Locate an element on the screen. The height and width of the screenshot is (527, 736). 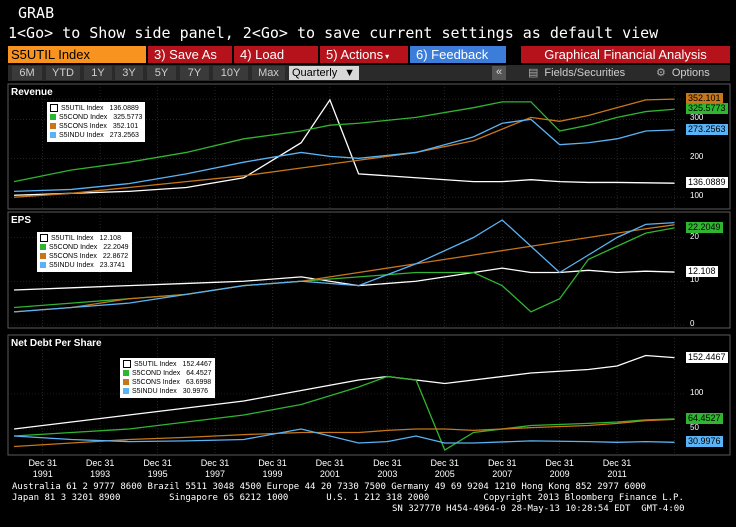
legend-item: S5INDU Index 23.3741 is located at coordinates (84, 265).